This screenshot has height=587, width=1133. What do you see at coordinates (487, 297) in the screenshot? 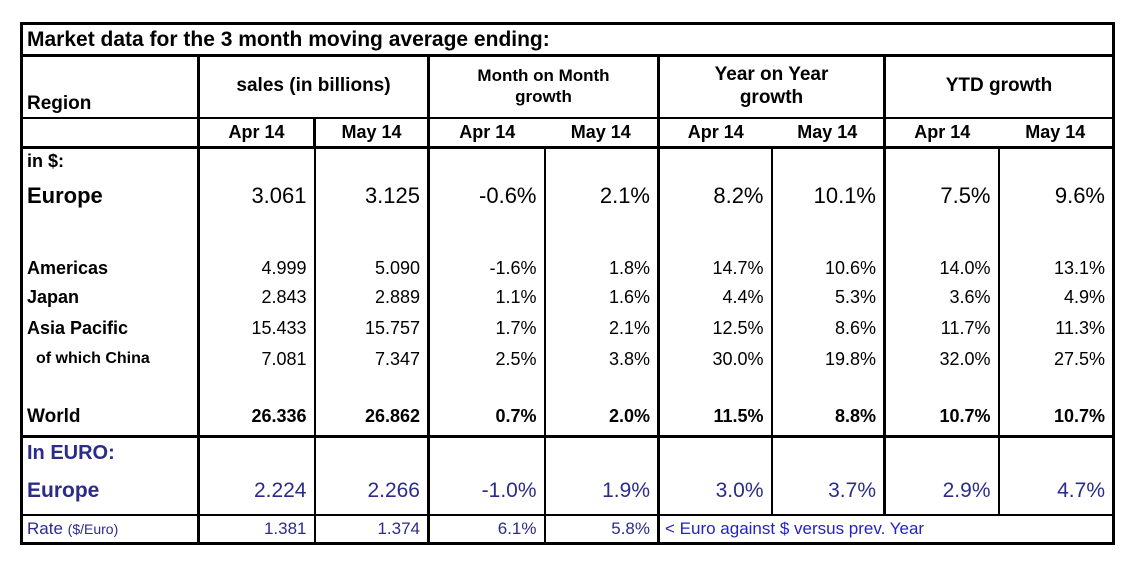
I see `table-cell: 1.1%` at bounding box center [487, 297].